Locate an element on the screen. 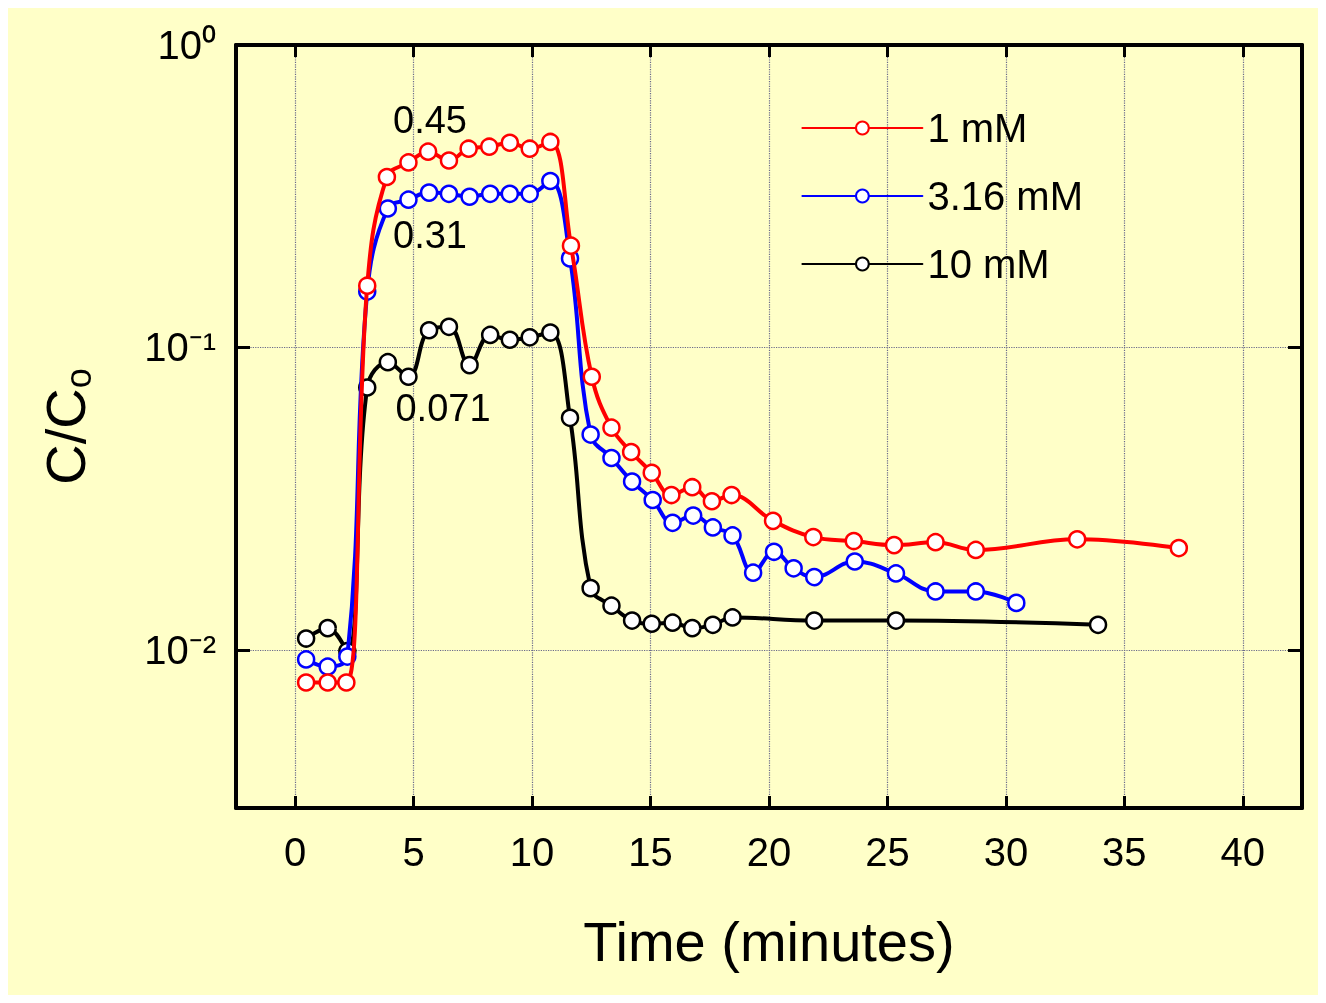 The image size is (1326, 1003). x-tick-label: 30 is located at coordinates (1006, 852).